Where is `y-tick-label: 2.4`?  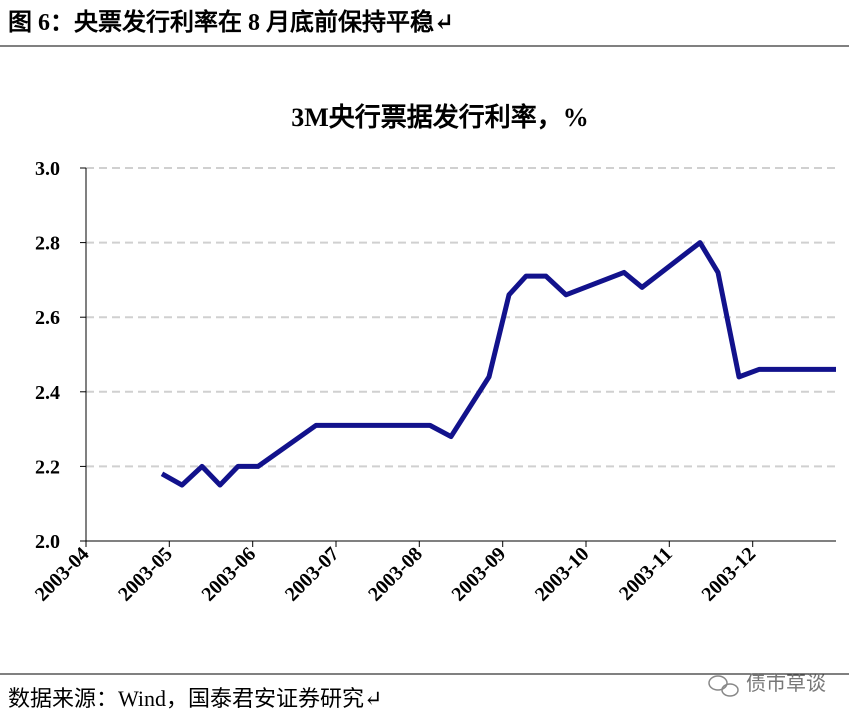
y-tick-label: 2.4 is located at coordinates (47, 393).